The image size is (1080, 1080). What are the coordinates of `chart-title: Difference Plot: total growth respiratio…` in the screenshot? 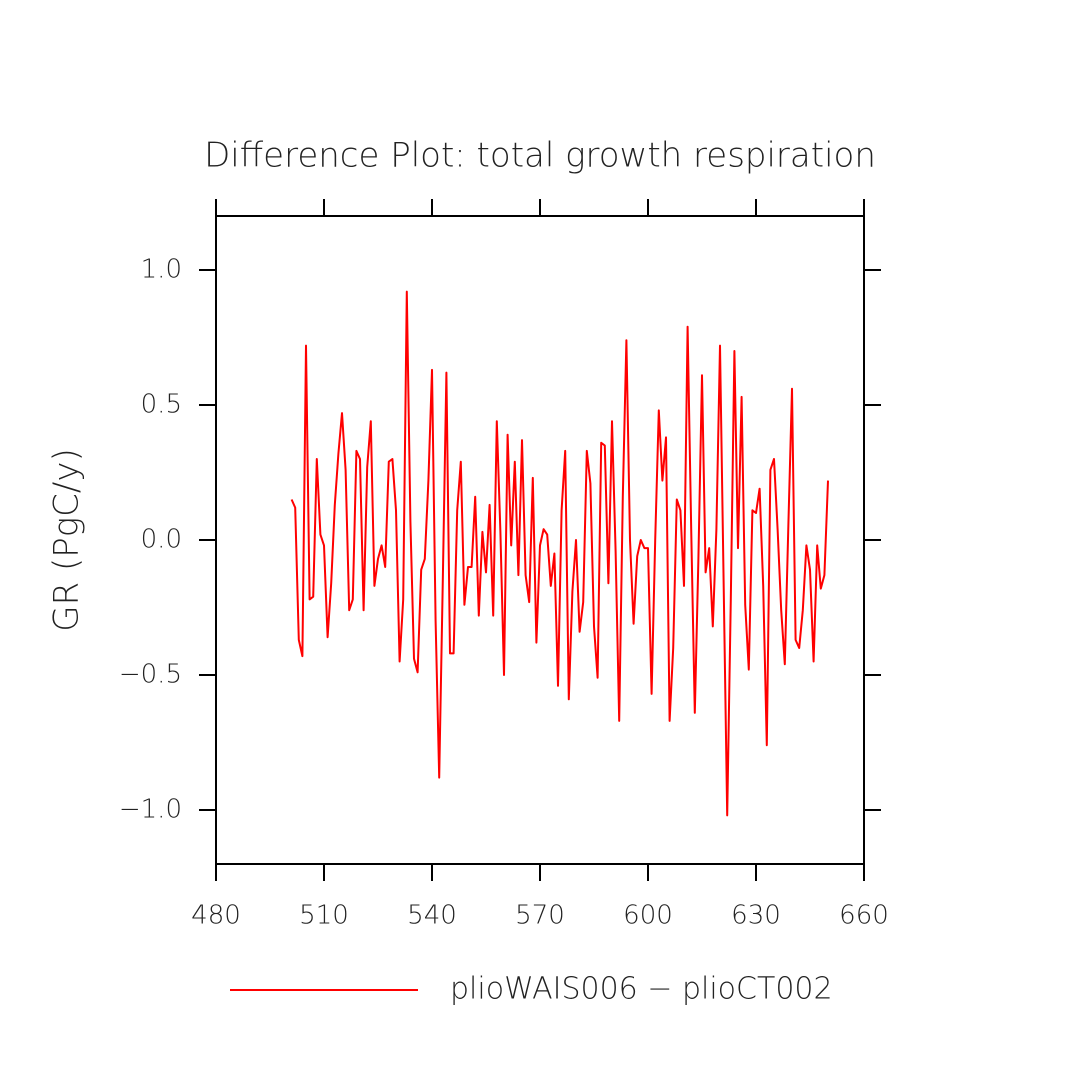 It's located at (540, 156).